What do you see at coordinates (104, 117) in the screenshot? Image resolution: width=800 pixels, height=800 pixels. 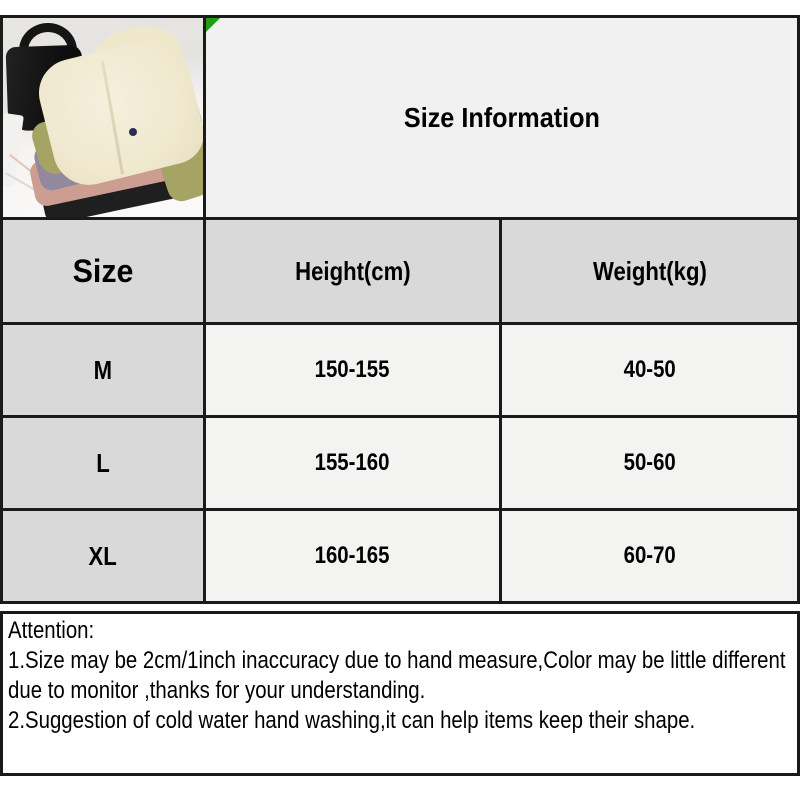 I see `product-photo` at bounding box center [104, 117].